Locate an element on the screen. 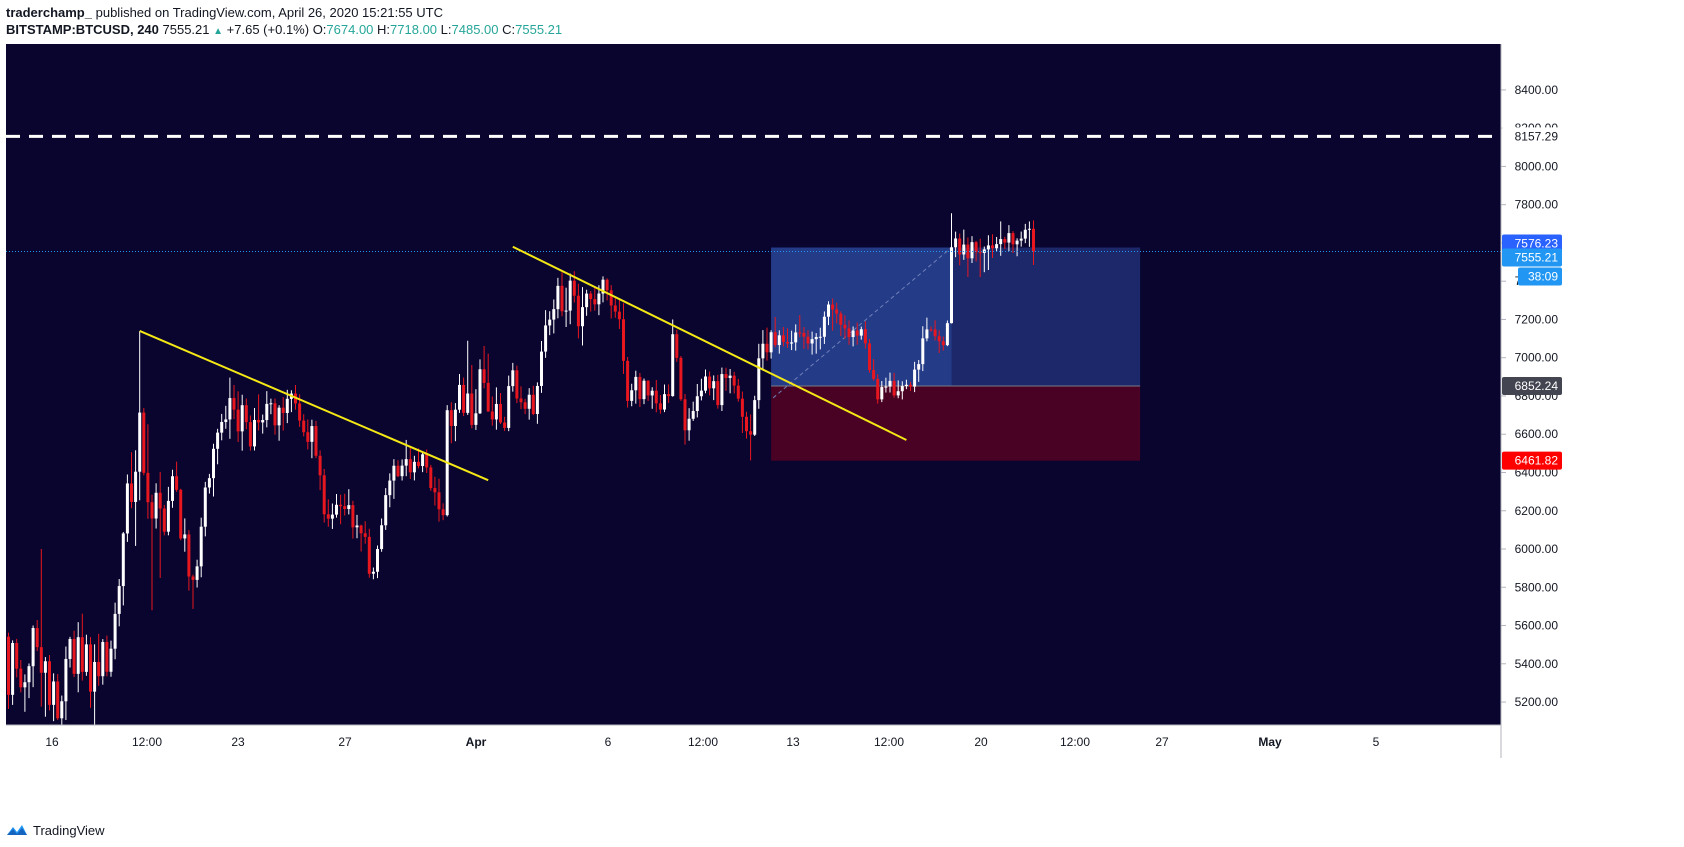  tradingview-logo-icon is located at coordinates (17, 830).